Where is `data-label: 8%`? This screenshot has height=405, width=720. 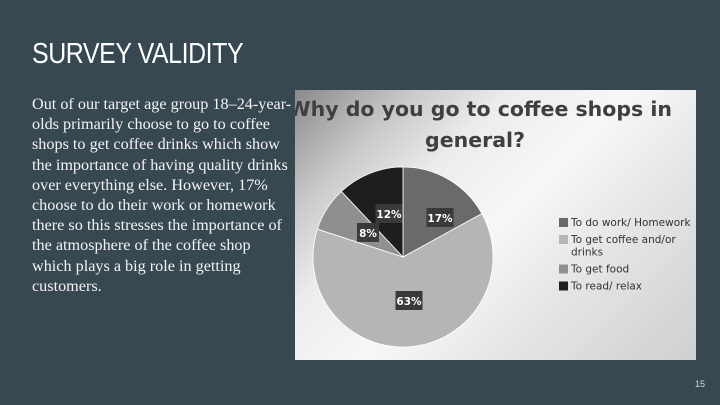
data-label: 8% is located at coordinates (368, 234).